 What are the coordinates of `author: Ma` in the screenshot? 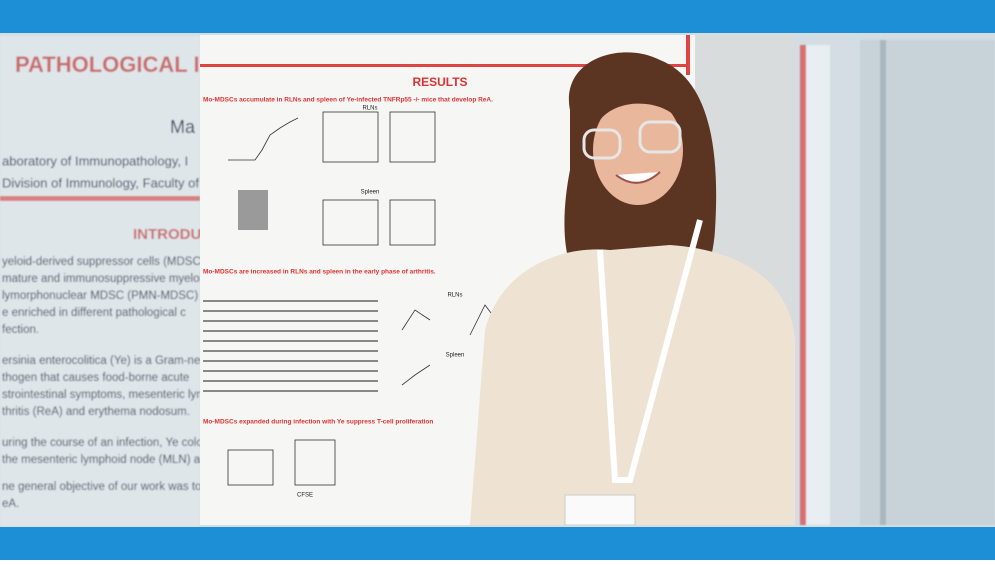 It's located at (183, 127).